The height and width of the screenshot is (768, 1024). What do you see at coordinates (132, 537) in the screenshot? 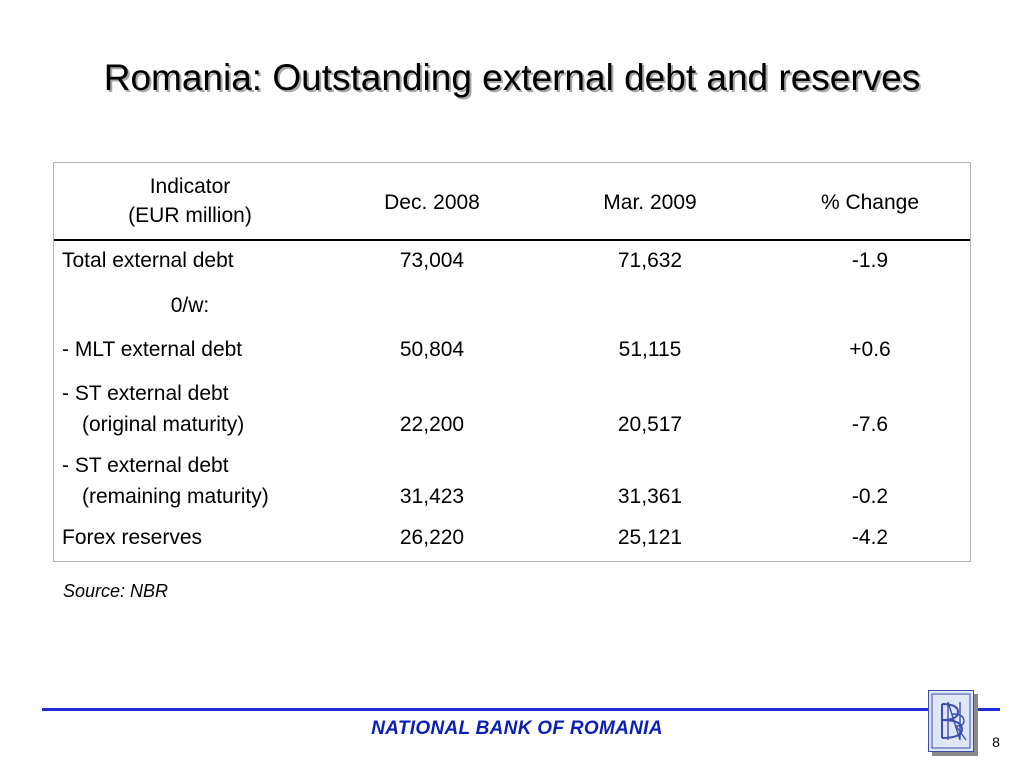
I see `row-label: Forex reserves` at bounding box center [132, 537].